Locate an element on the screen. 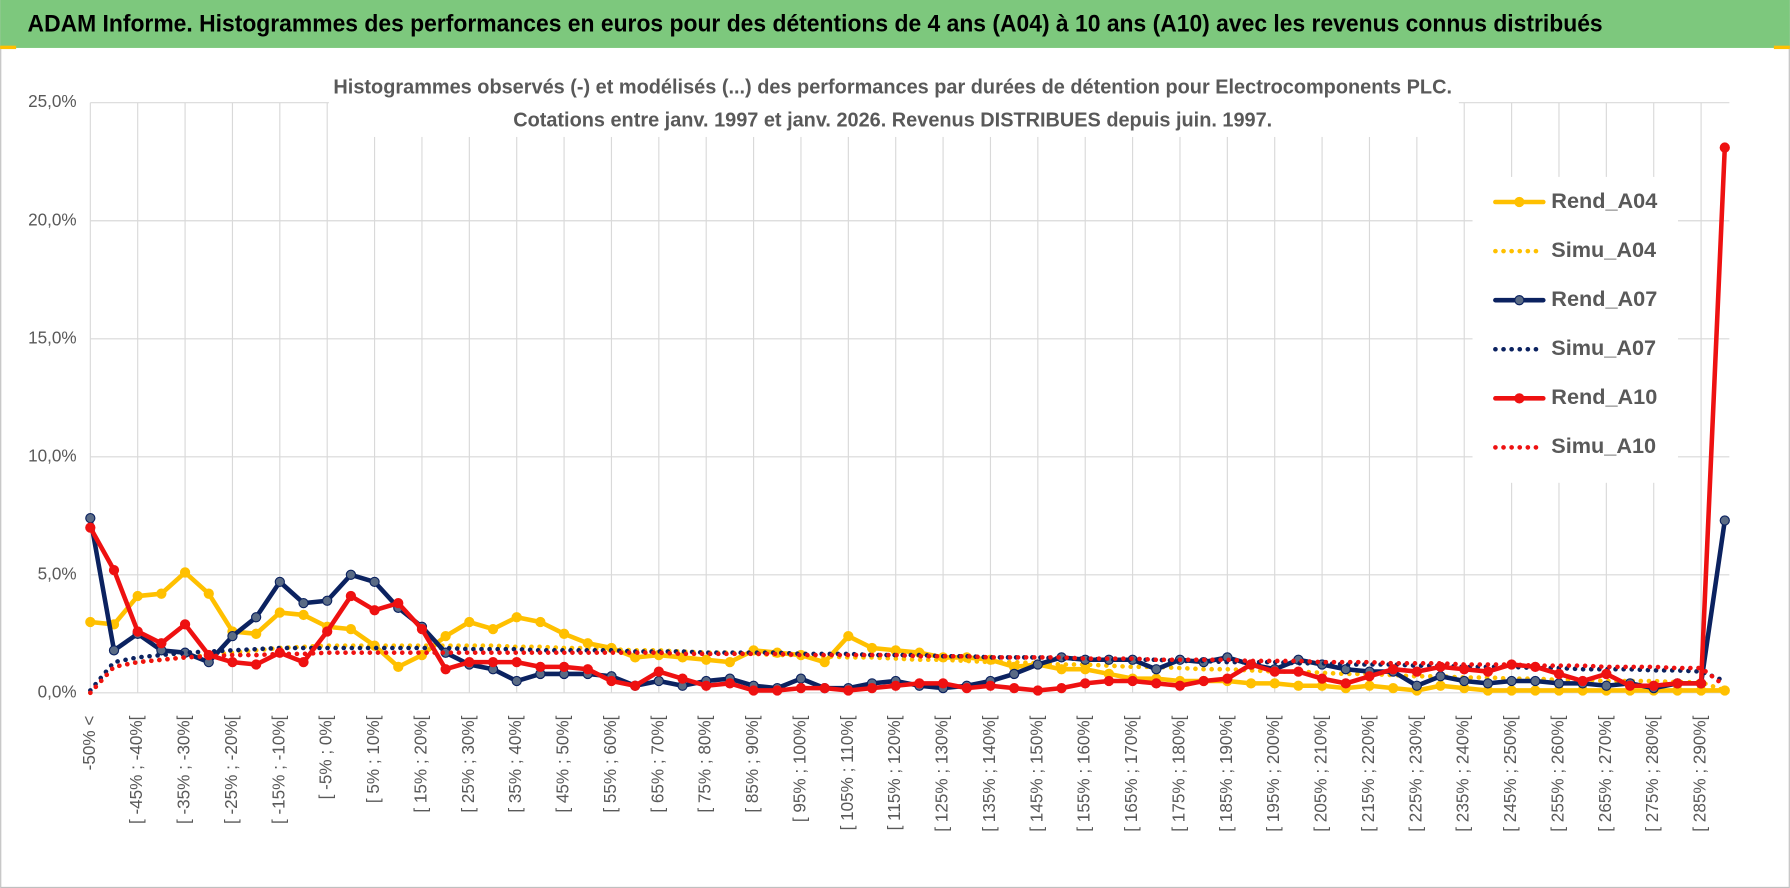 This screenshot has height=888, width=1790. x-tick-label: [ 125% ; 130%[ is located at coordinates (942, 773).